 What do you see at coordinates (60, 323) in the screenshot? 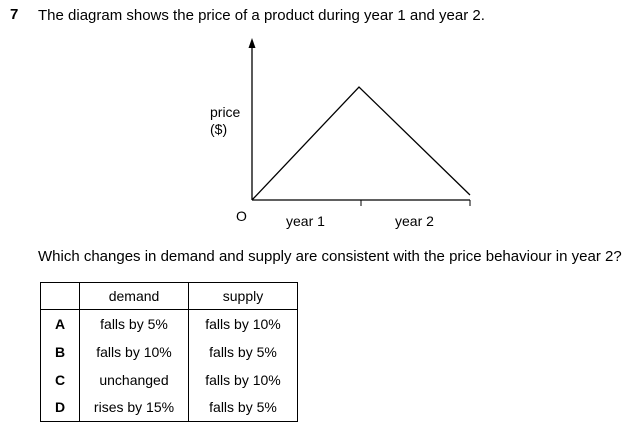
I see `option-key: A` at bounding box center [60, 323].